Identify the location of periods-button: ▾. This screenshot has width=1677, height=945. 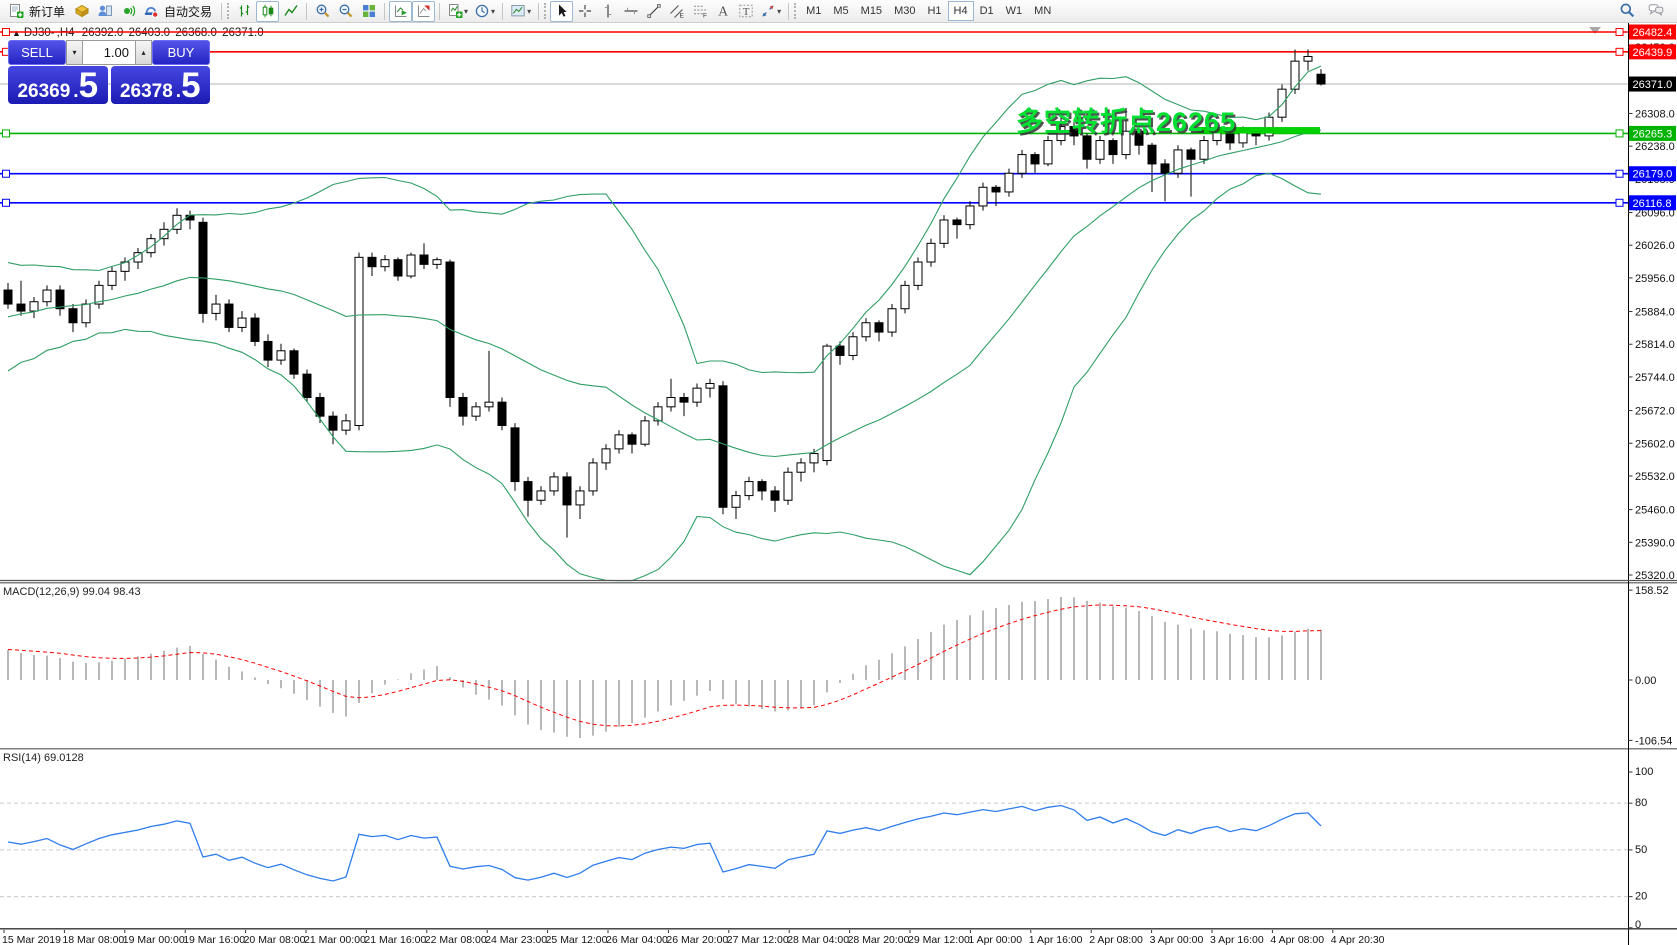
(484, 11).